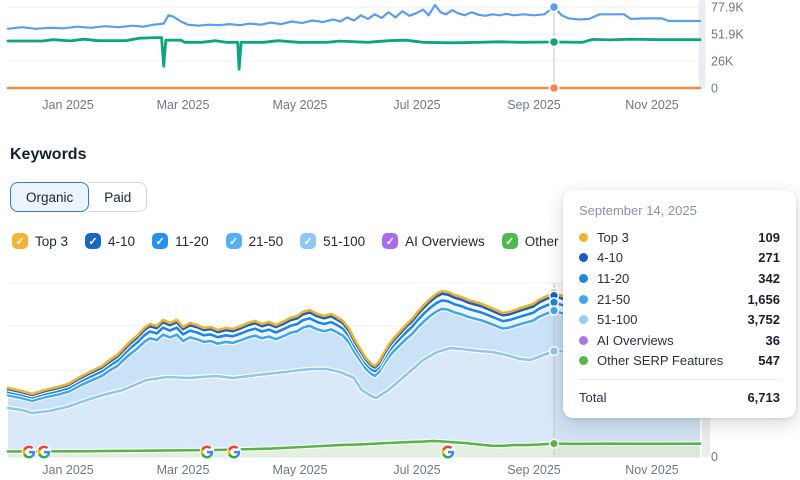 This screenshot has height=480, width=800. I want to click on organic-paid-toggle: Organic Paid, so click(79, 197).